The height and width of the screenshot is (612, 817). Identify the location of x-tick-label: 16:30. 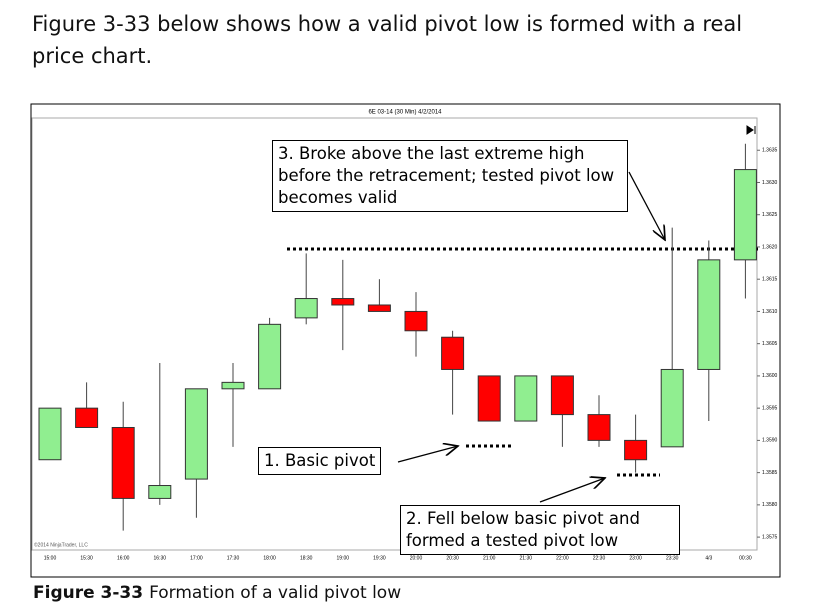
(160, 558).